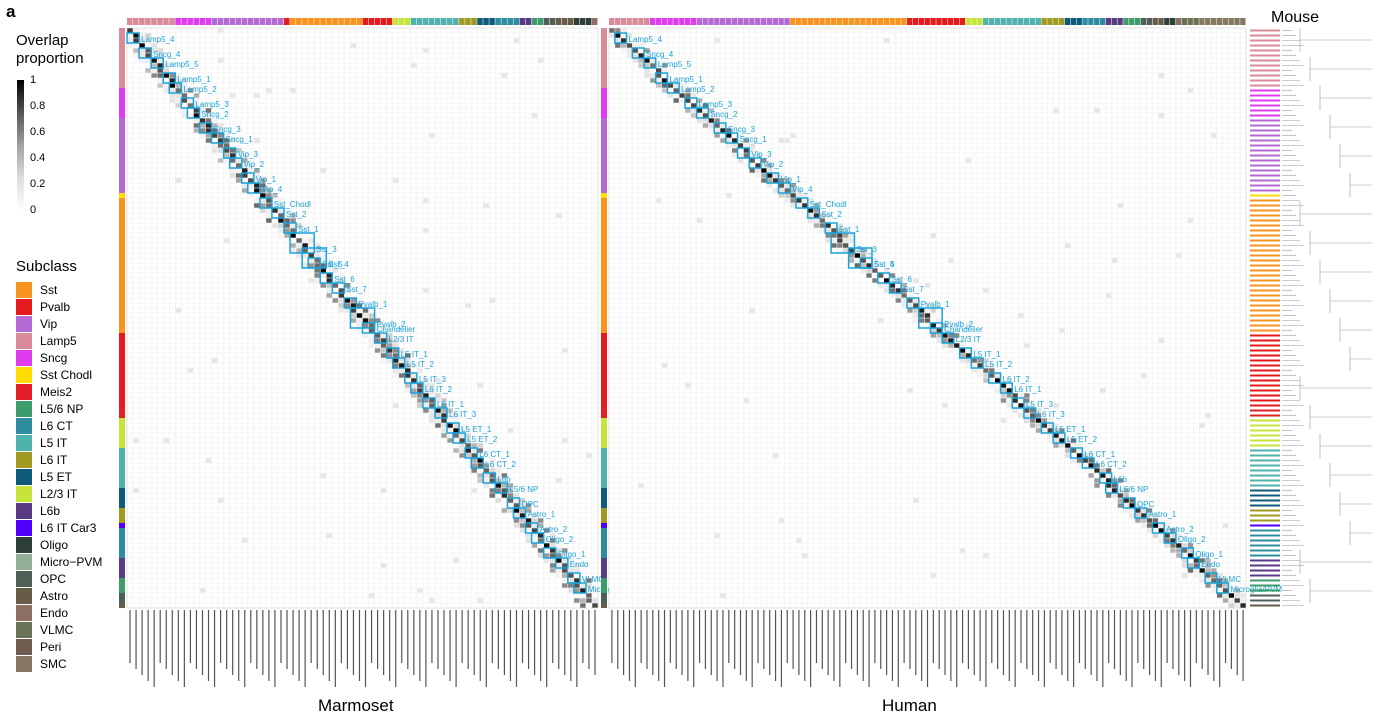  What do you see at coordinates (51, 647) in the screenshot?
I see `legend-label: Peri` at bounding box center [51, 647].